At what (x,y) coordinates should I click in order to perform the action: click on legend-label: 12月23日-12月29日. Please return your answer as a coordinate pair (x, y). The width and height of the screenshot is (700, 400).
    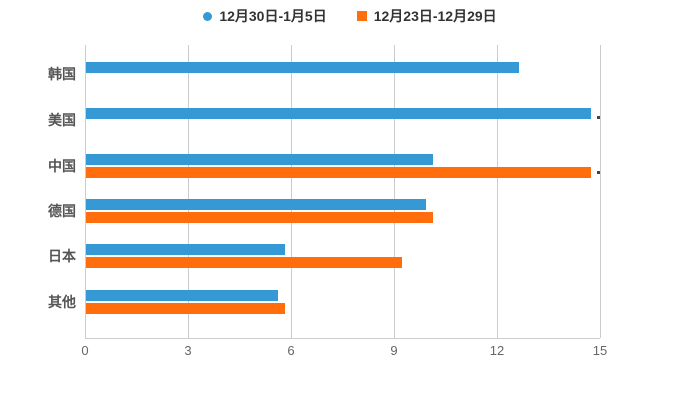
    Looking at the image, I should click on (435, 16).